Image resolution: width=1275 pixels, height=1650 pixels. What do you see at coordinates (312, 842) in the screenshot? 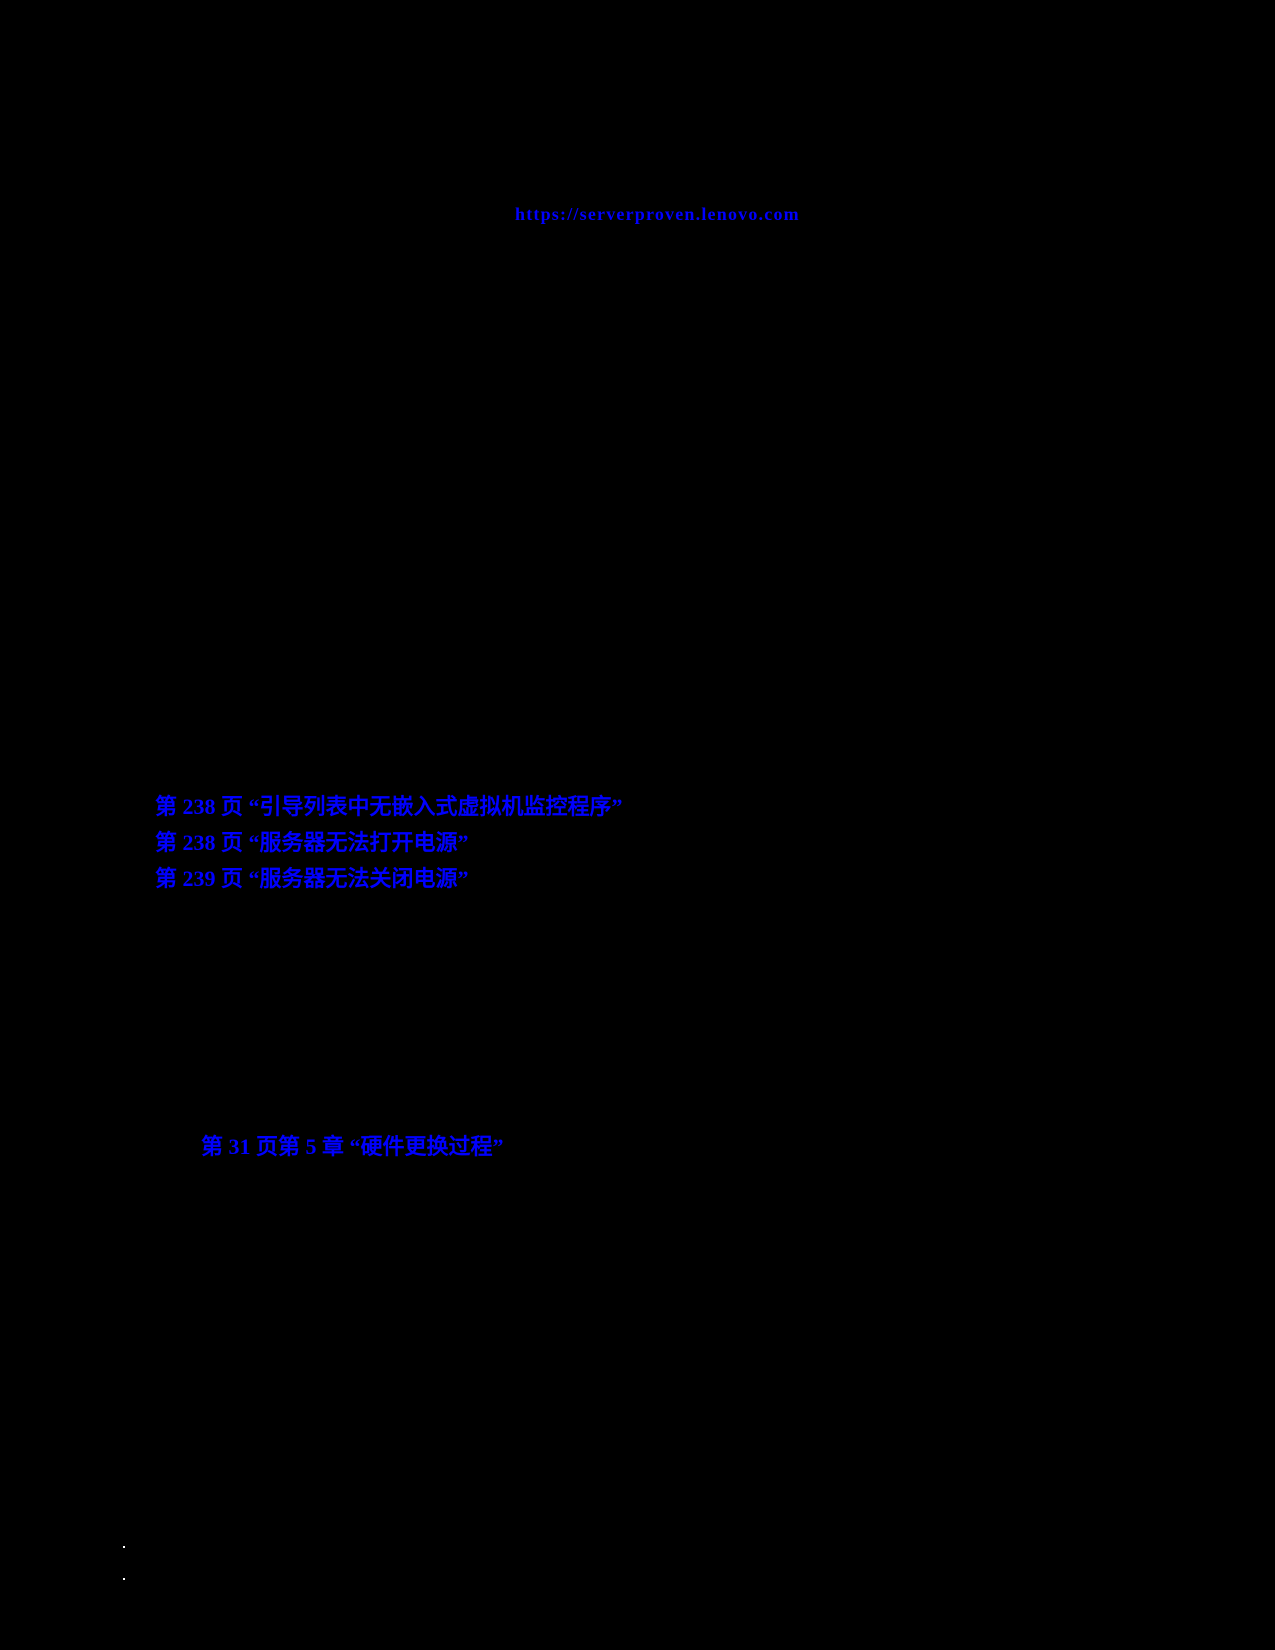
I see `link-page-238-server-wont-power-on: 第 238 页 “服务器无法打开电源”` at bounding box center [312, 842].